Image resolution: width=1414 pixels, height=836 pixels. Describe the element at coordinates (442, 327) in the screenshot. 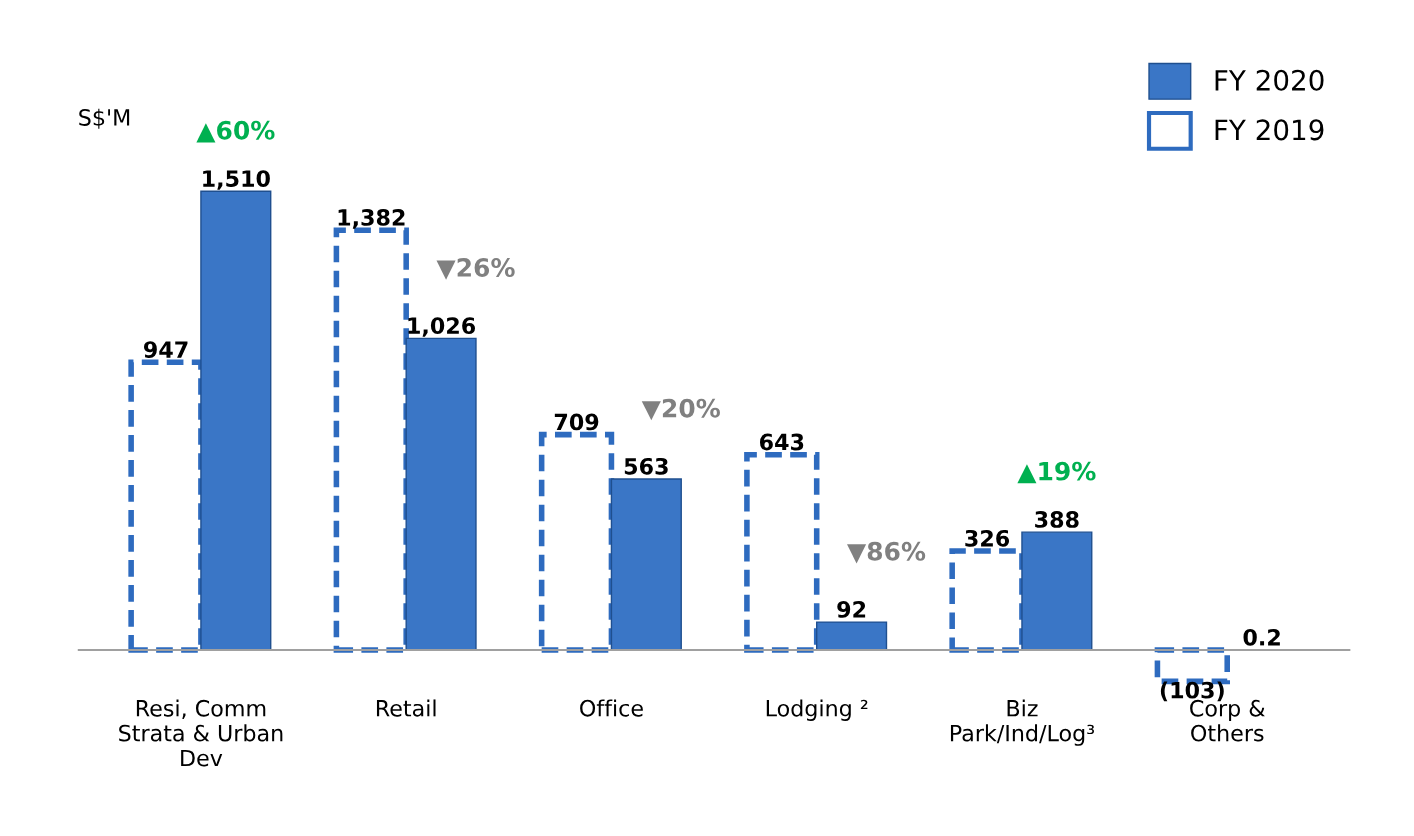

I see `data-label: 1,026` at that location.